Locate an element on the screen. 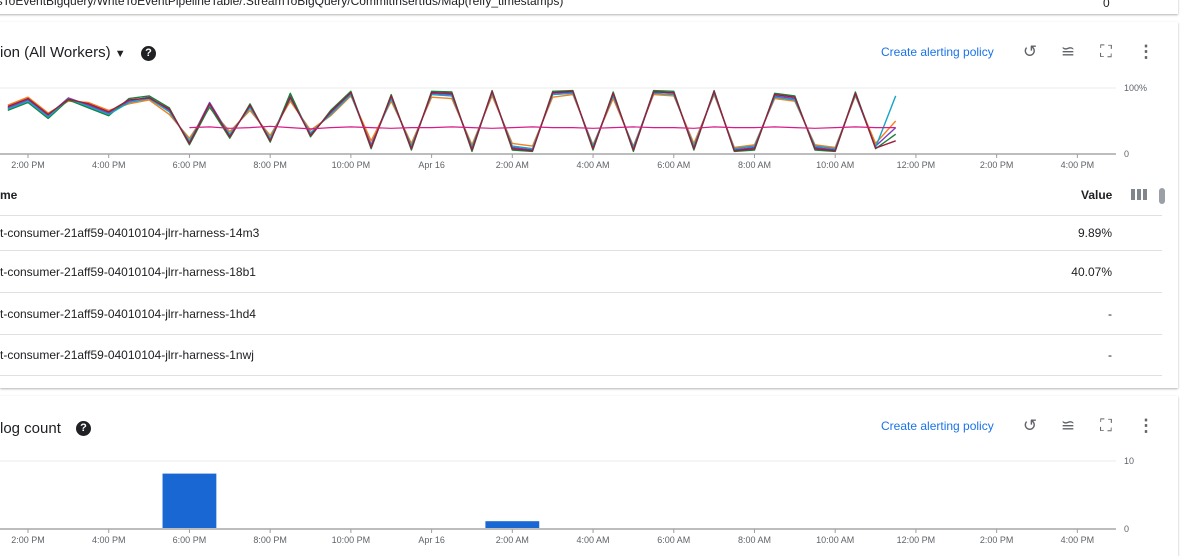  dropdown-arrow-icon: ▼ is located at coordinates (120, 54).